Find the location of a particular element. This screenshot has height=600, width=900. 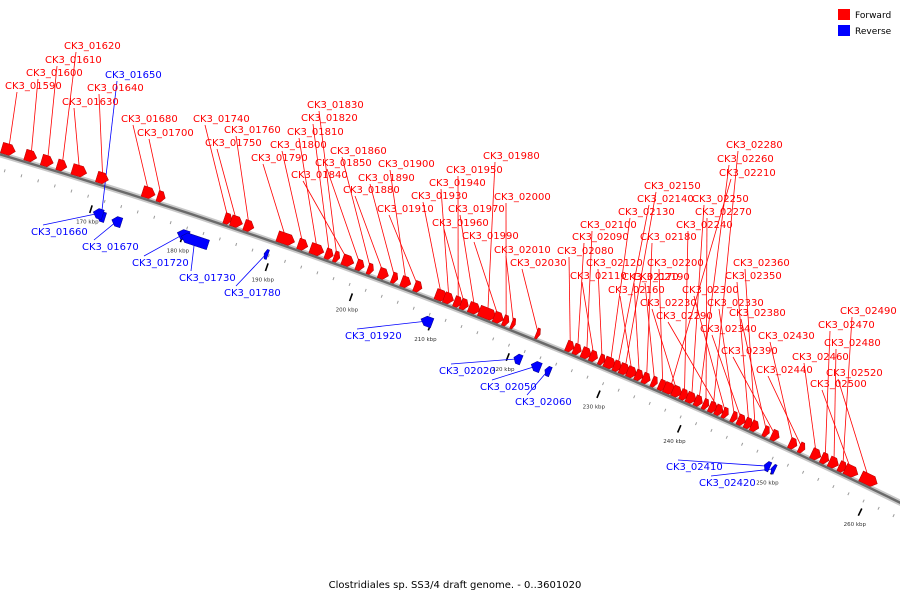

gene-label-ck3-01860: CK3_01860 is located at coordinates (358, 151).